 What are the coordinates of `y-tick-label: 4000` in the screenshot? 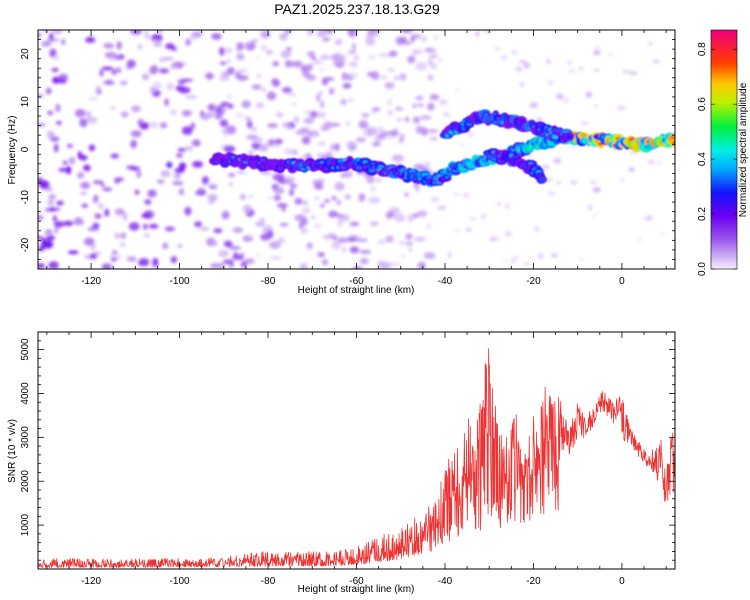 It's located at (25, 393).